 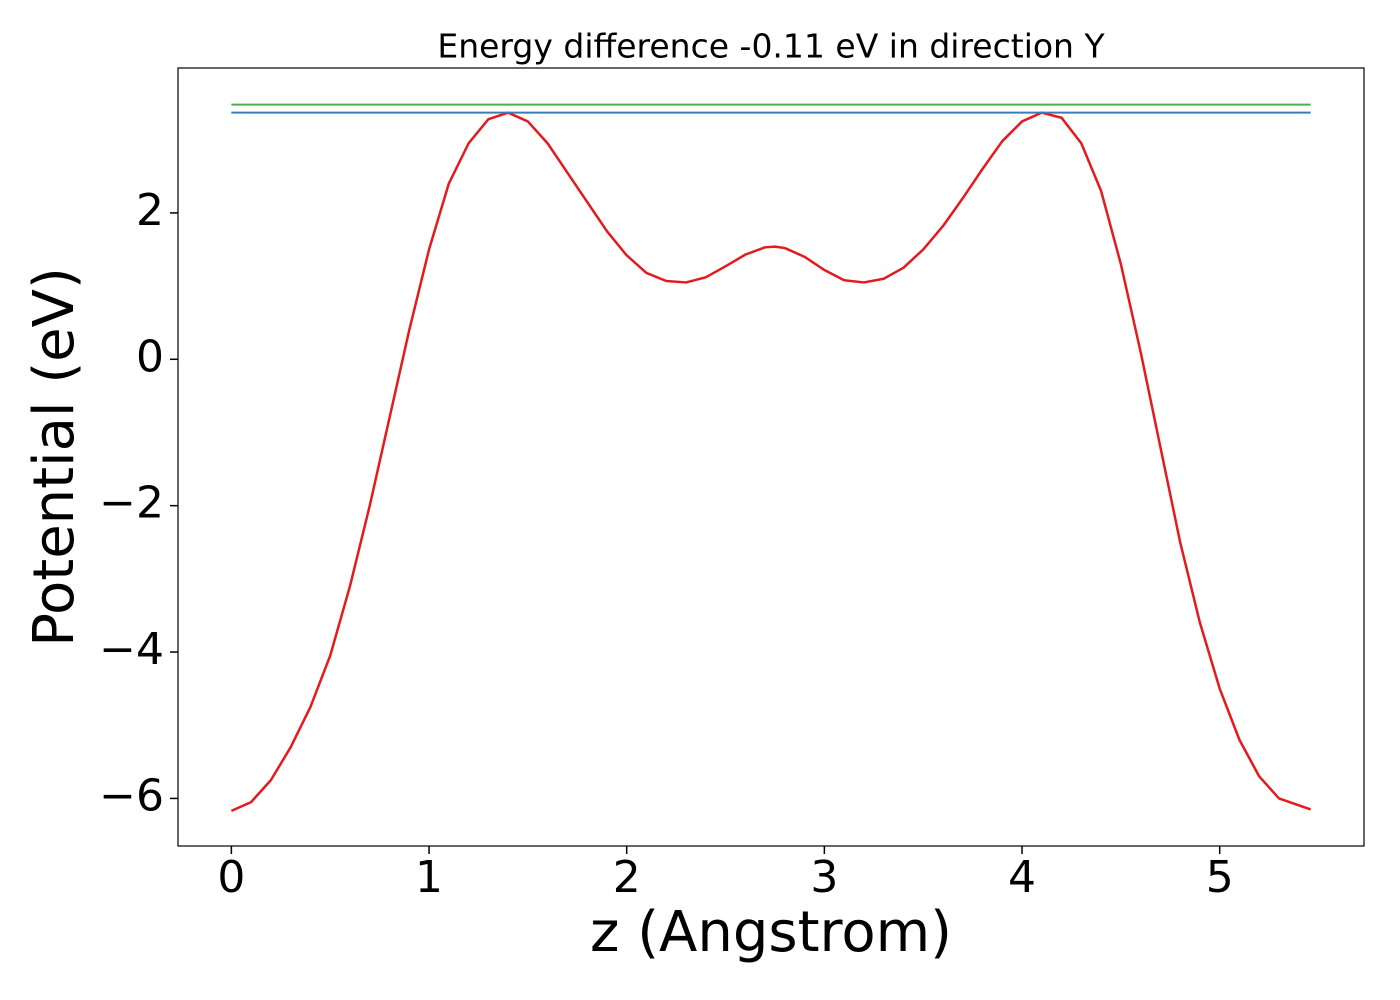 I want to click on y-tick-label: −2, so click(x=131, y=503).